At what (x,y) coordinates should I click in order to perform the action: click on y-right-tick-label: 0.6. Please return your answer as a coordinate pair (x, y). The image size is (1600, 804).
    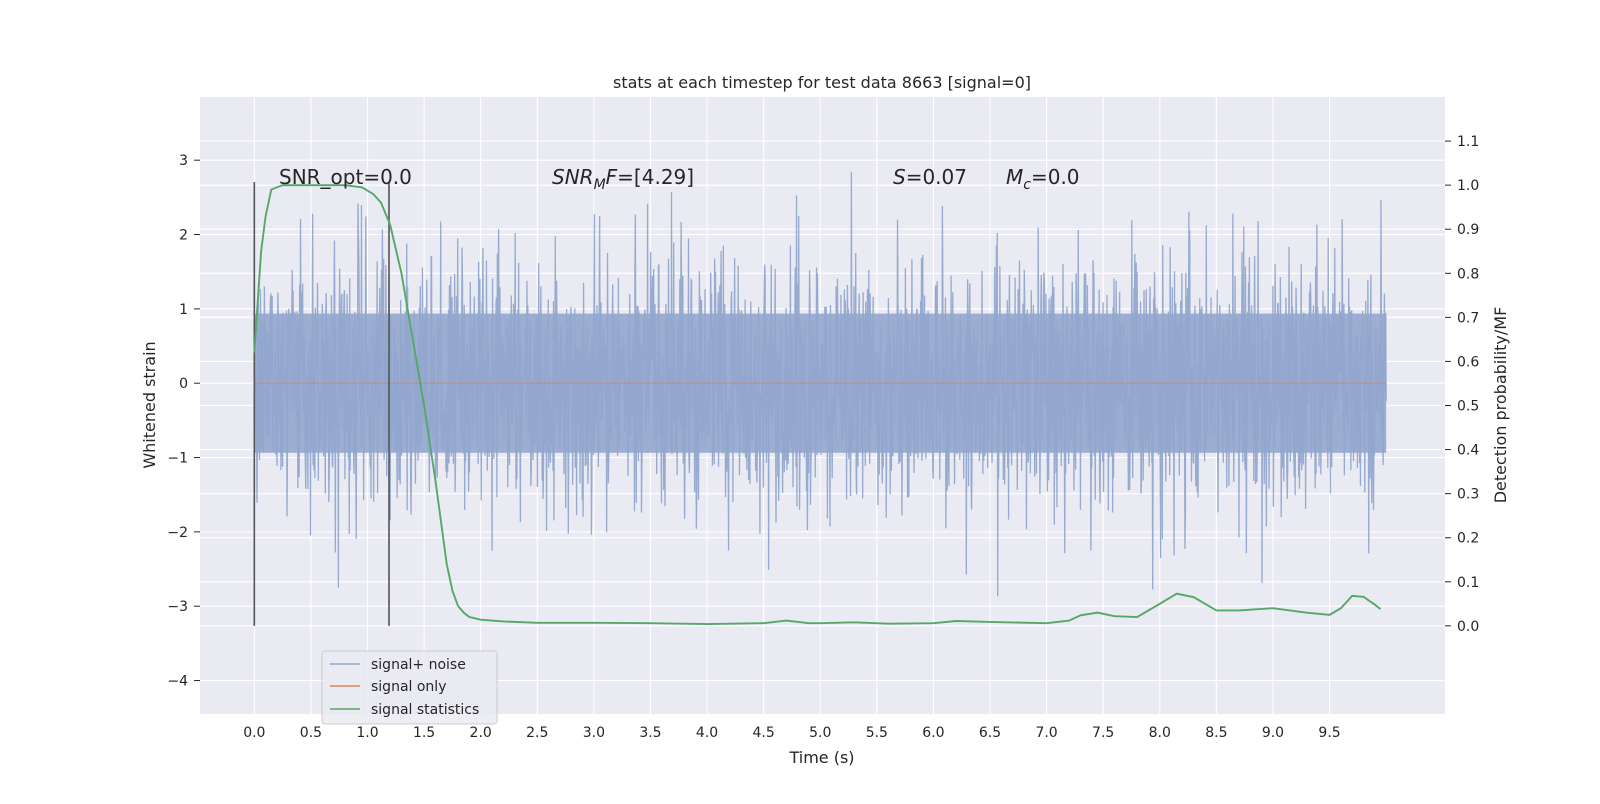
    Looking at the image, I should click on (1468, 362).